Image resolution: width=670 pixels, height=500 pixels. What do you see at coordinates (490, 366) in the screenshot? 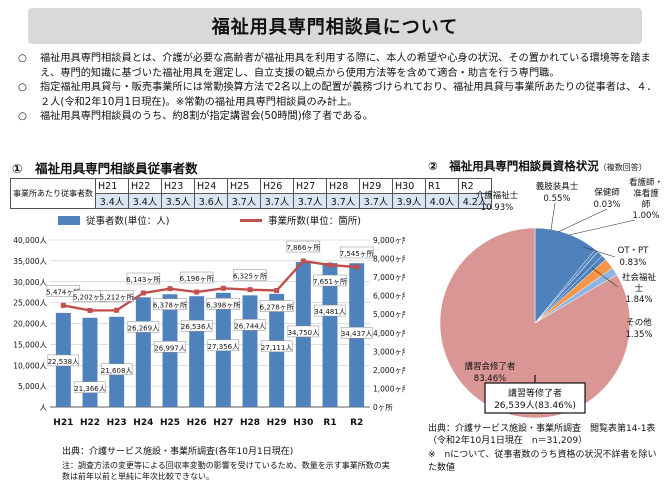
I see `pie-label: 講習会修了者` at bounding box center [490, 366].